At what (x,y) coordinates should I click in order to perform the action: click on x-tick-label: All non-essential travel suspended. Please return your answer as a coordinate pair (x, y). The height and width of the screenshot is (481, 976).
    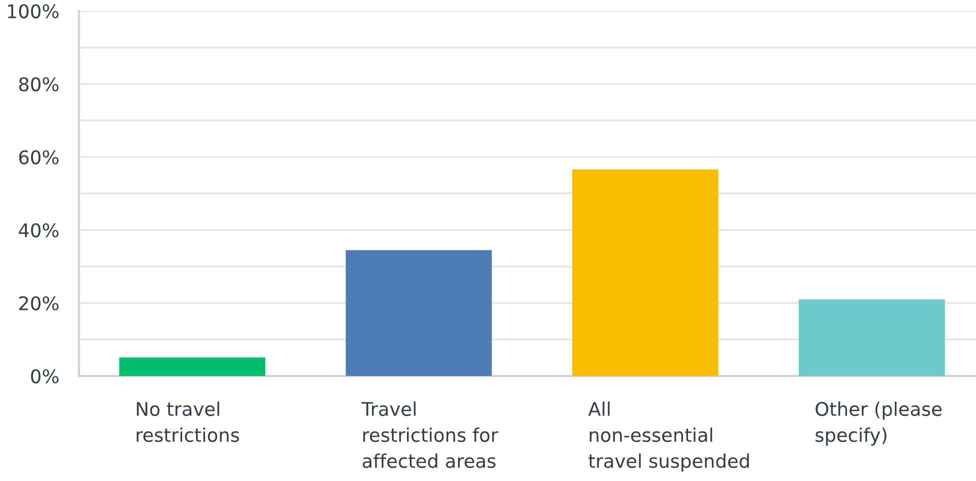
    Looking at the image, I should click on (668, 437).